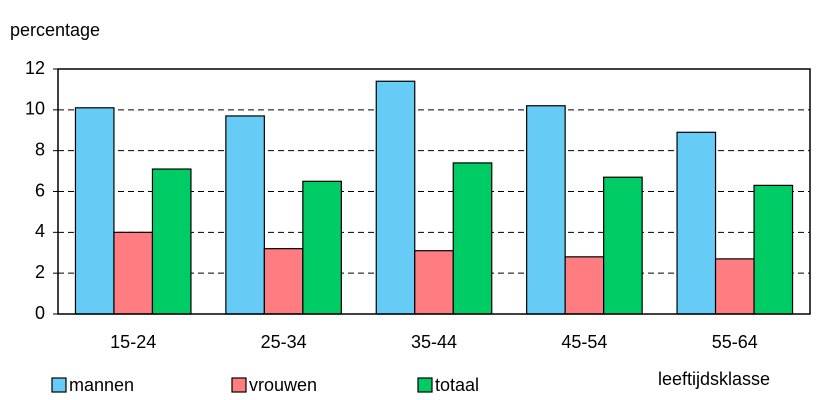 This screenshot has height=400, width=818. I want to click on y-tick-label: 10, so click(35, 109).